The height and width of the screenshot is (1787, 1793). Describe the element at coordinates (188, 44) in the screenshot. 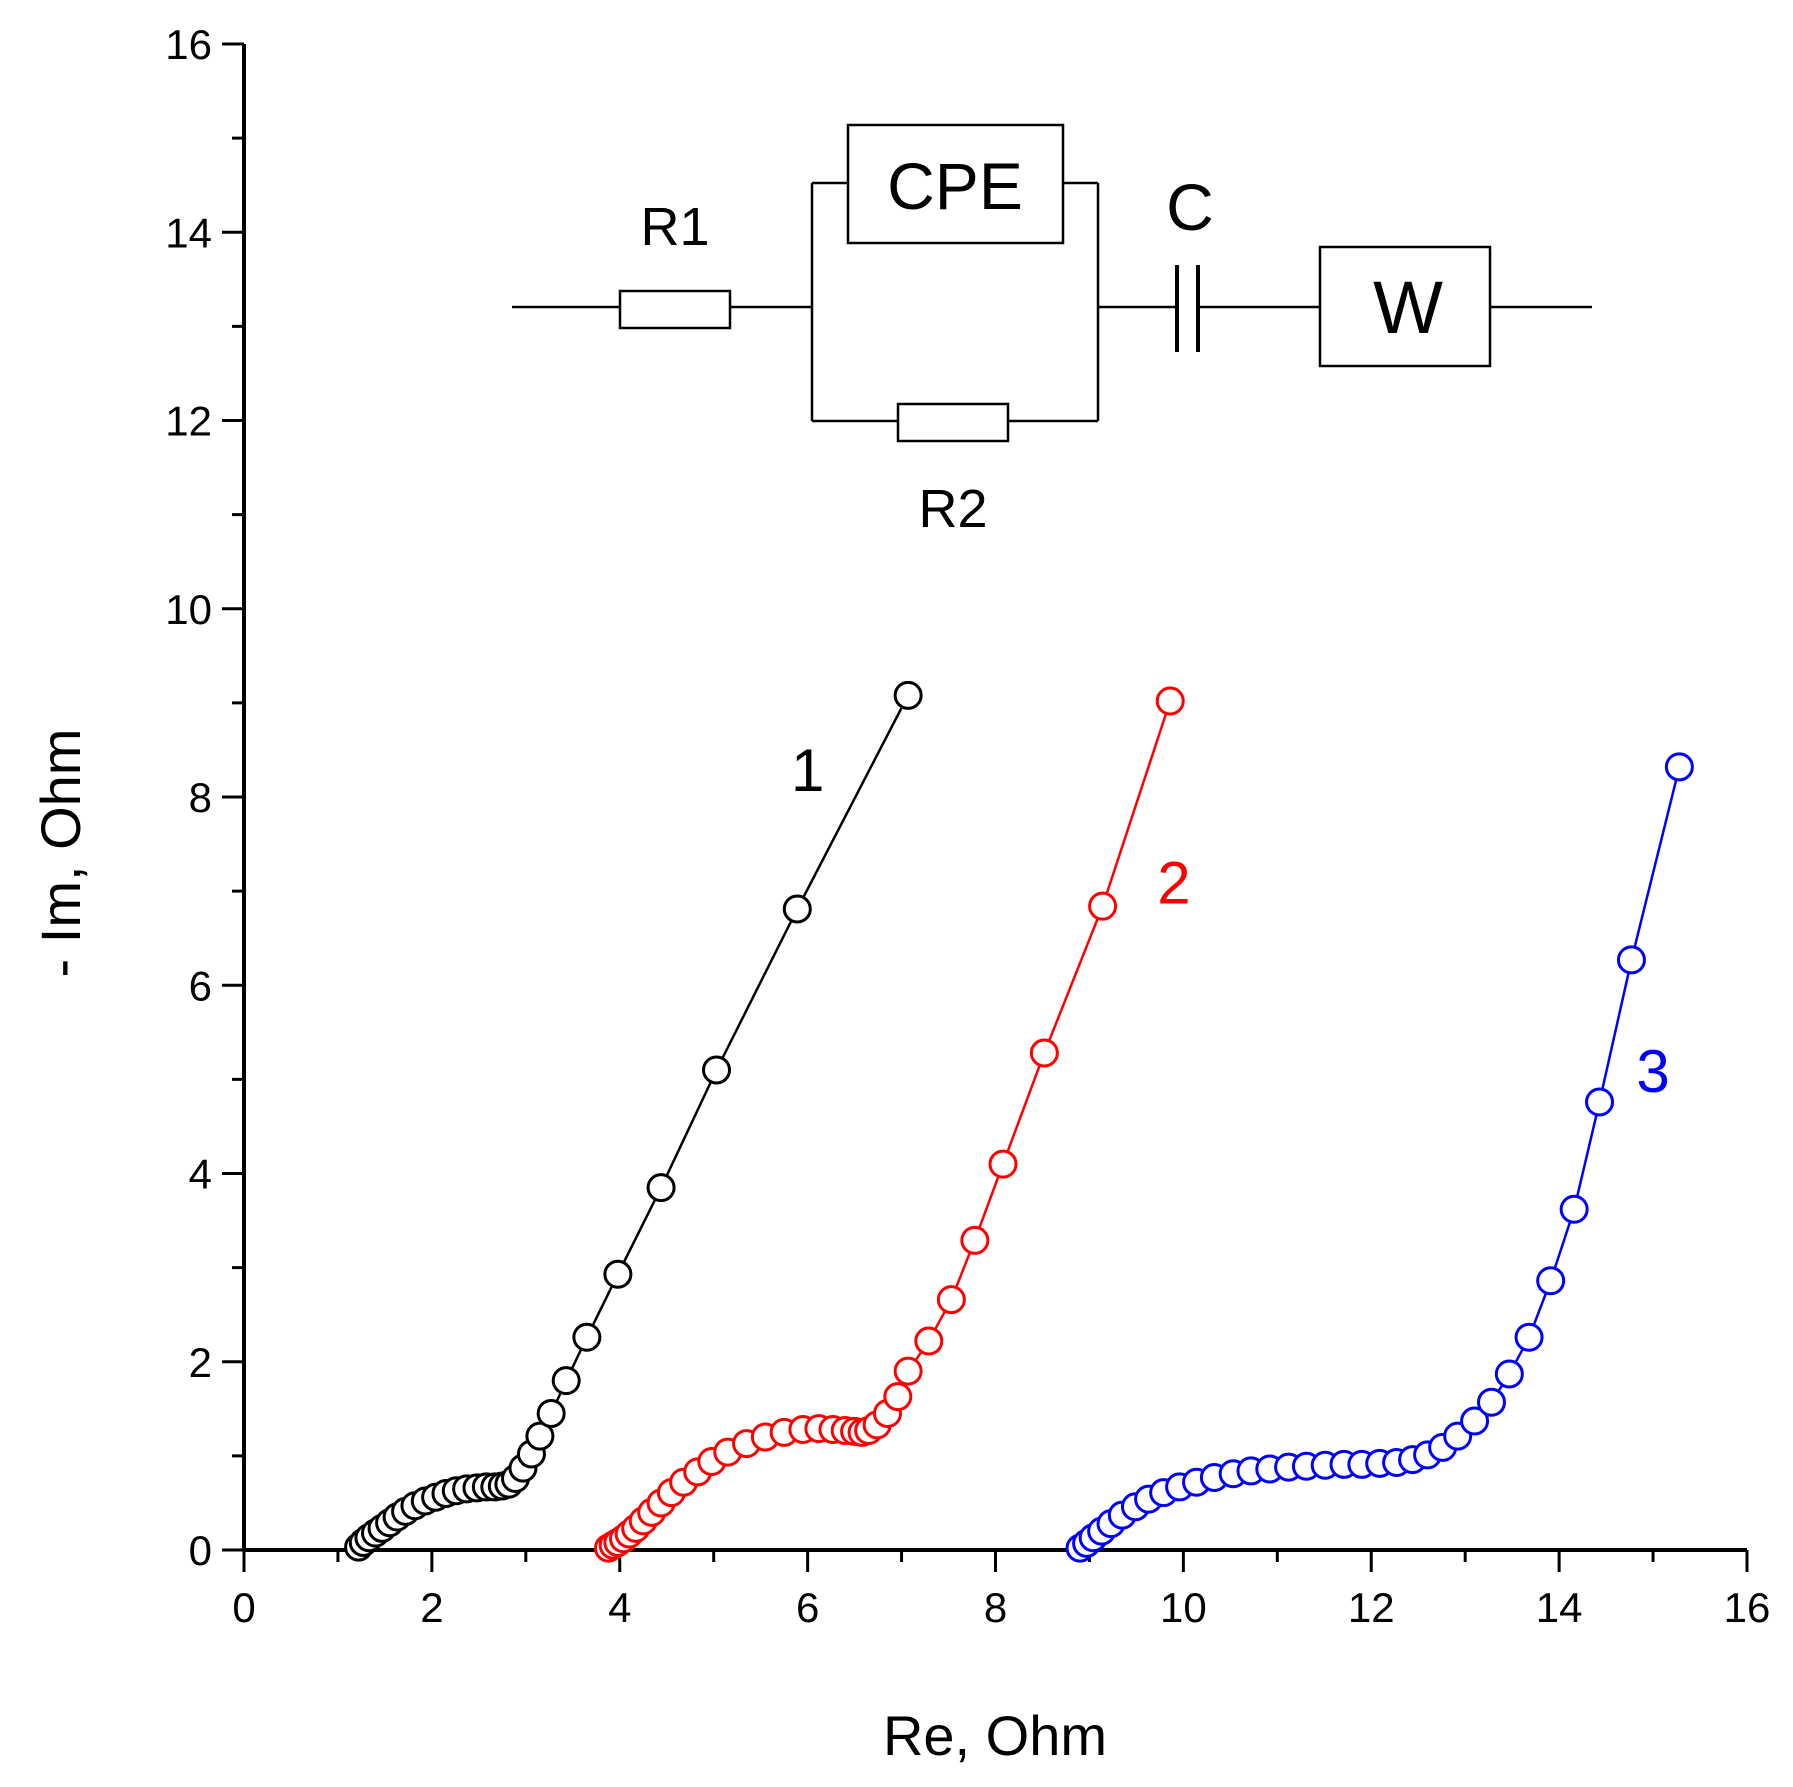

I see `y-tick-label: 16` at that location.